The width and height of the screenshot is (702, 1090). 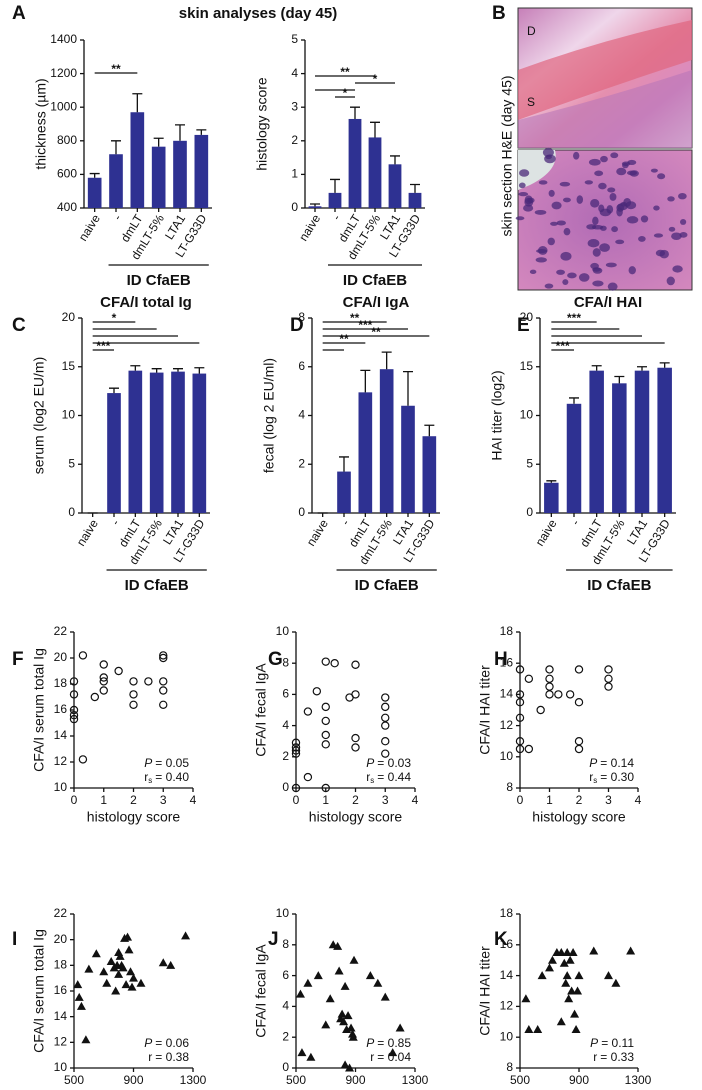 What do you see at coordinates (345, 522) in the screenshot?
I see `x-tick-label: -` at bounding box center [345, 522].